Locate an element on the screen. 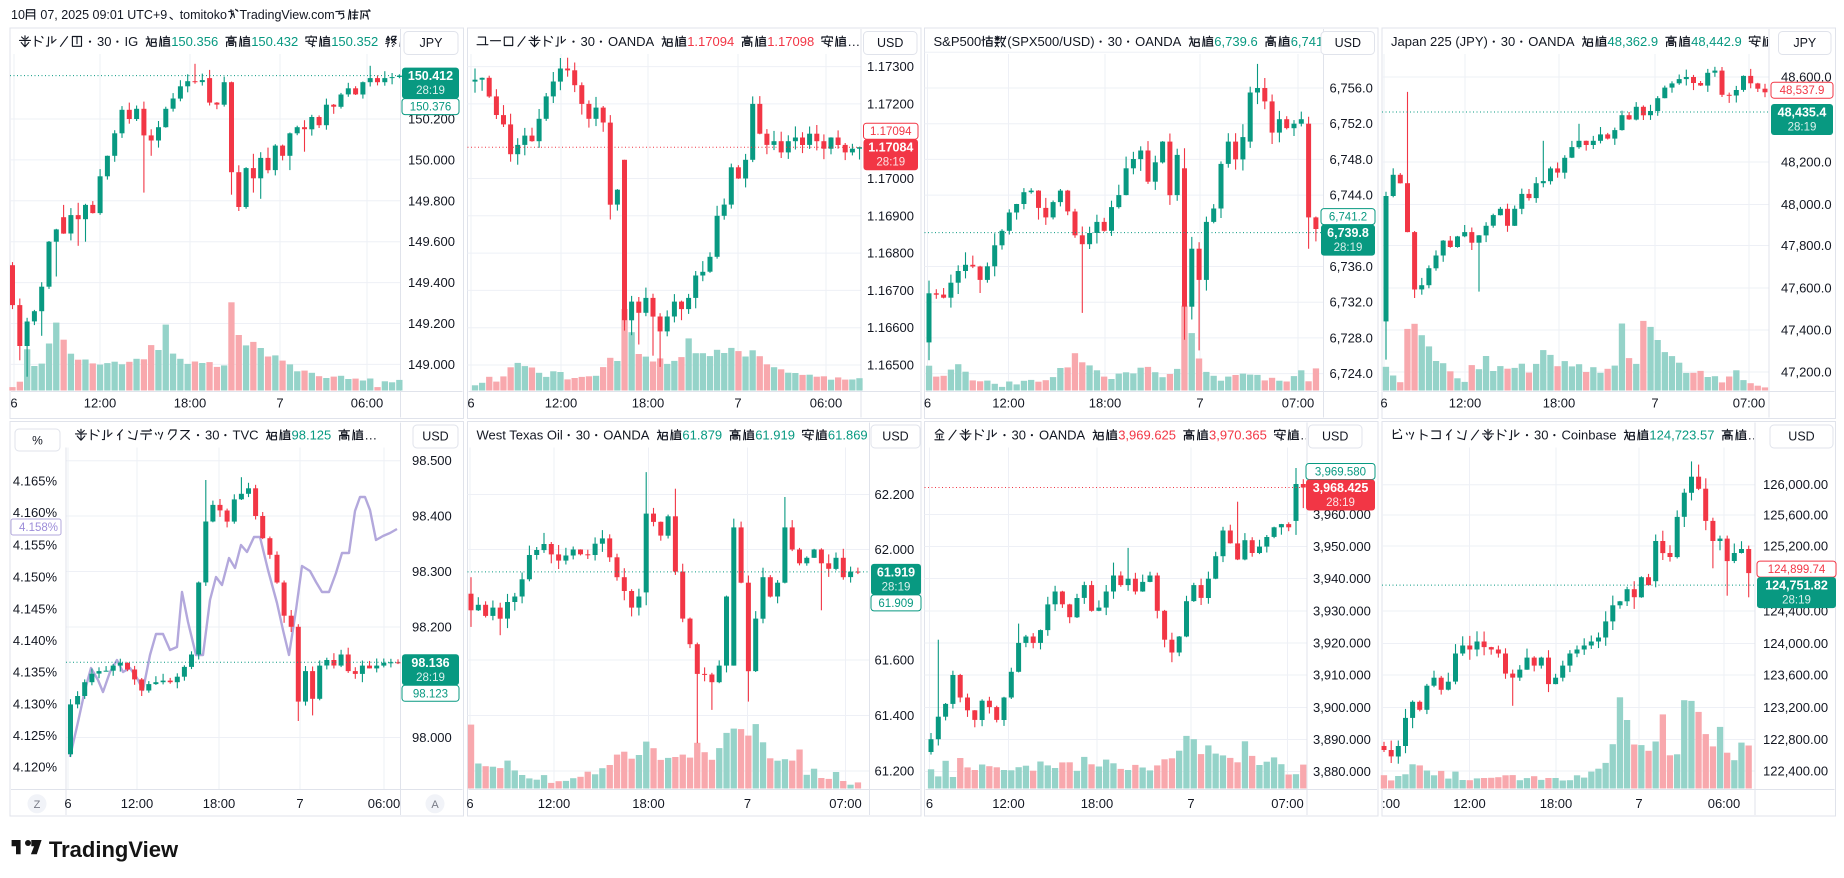 The height and width of the screenshot is (878, 1844). svg-text: 149.400 is located at coordinates (431, 282).